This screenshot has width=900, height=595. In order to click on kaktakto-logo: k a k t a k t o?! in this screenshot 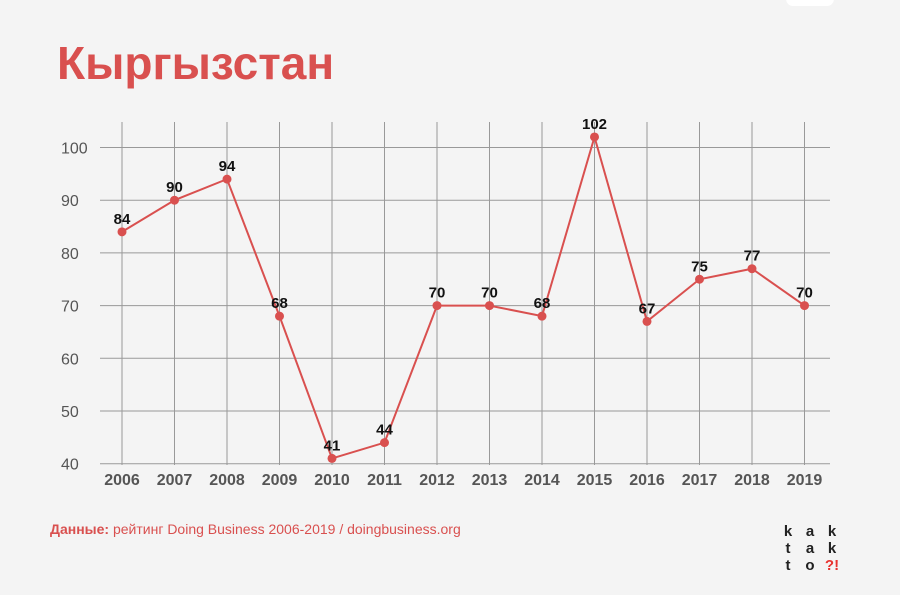, I will do `click(810, 551)`.